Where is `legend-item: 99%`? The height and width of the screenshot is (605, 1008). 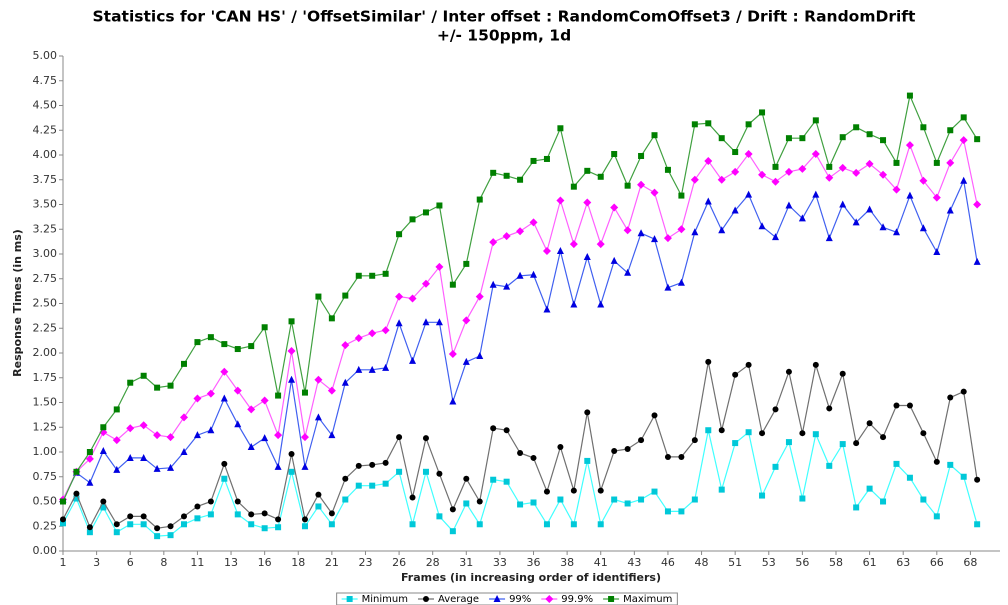
legend-item: 99% is located at coordinates (510, 599).